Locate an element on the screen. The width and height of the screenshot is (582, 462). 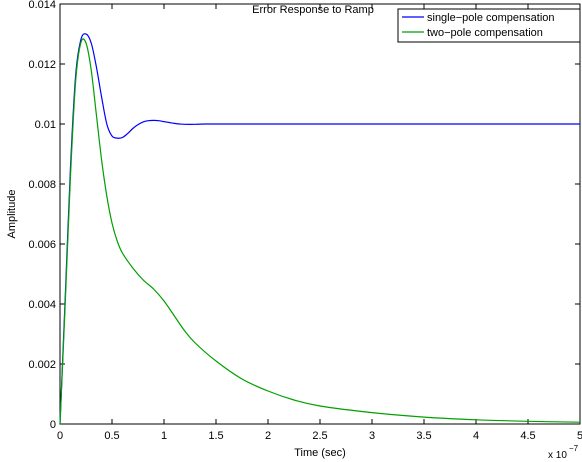
chart-title: Error Response to Ramp is located at coordinates (313, 10).